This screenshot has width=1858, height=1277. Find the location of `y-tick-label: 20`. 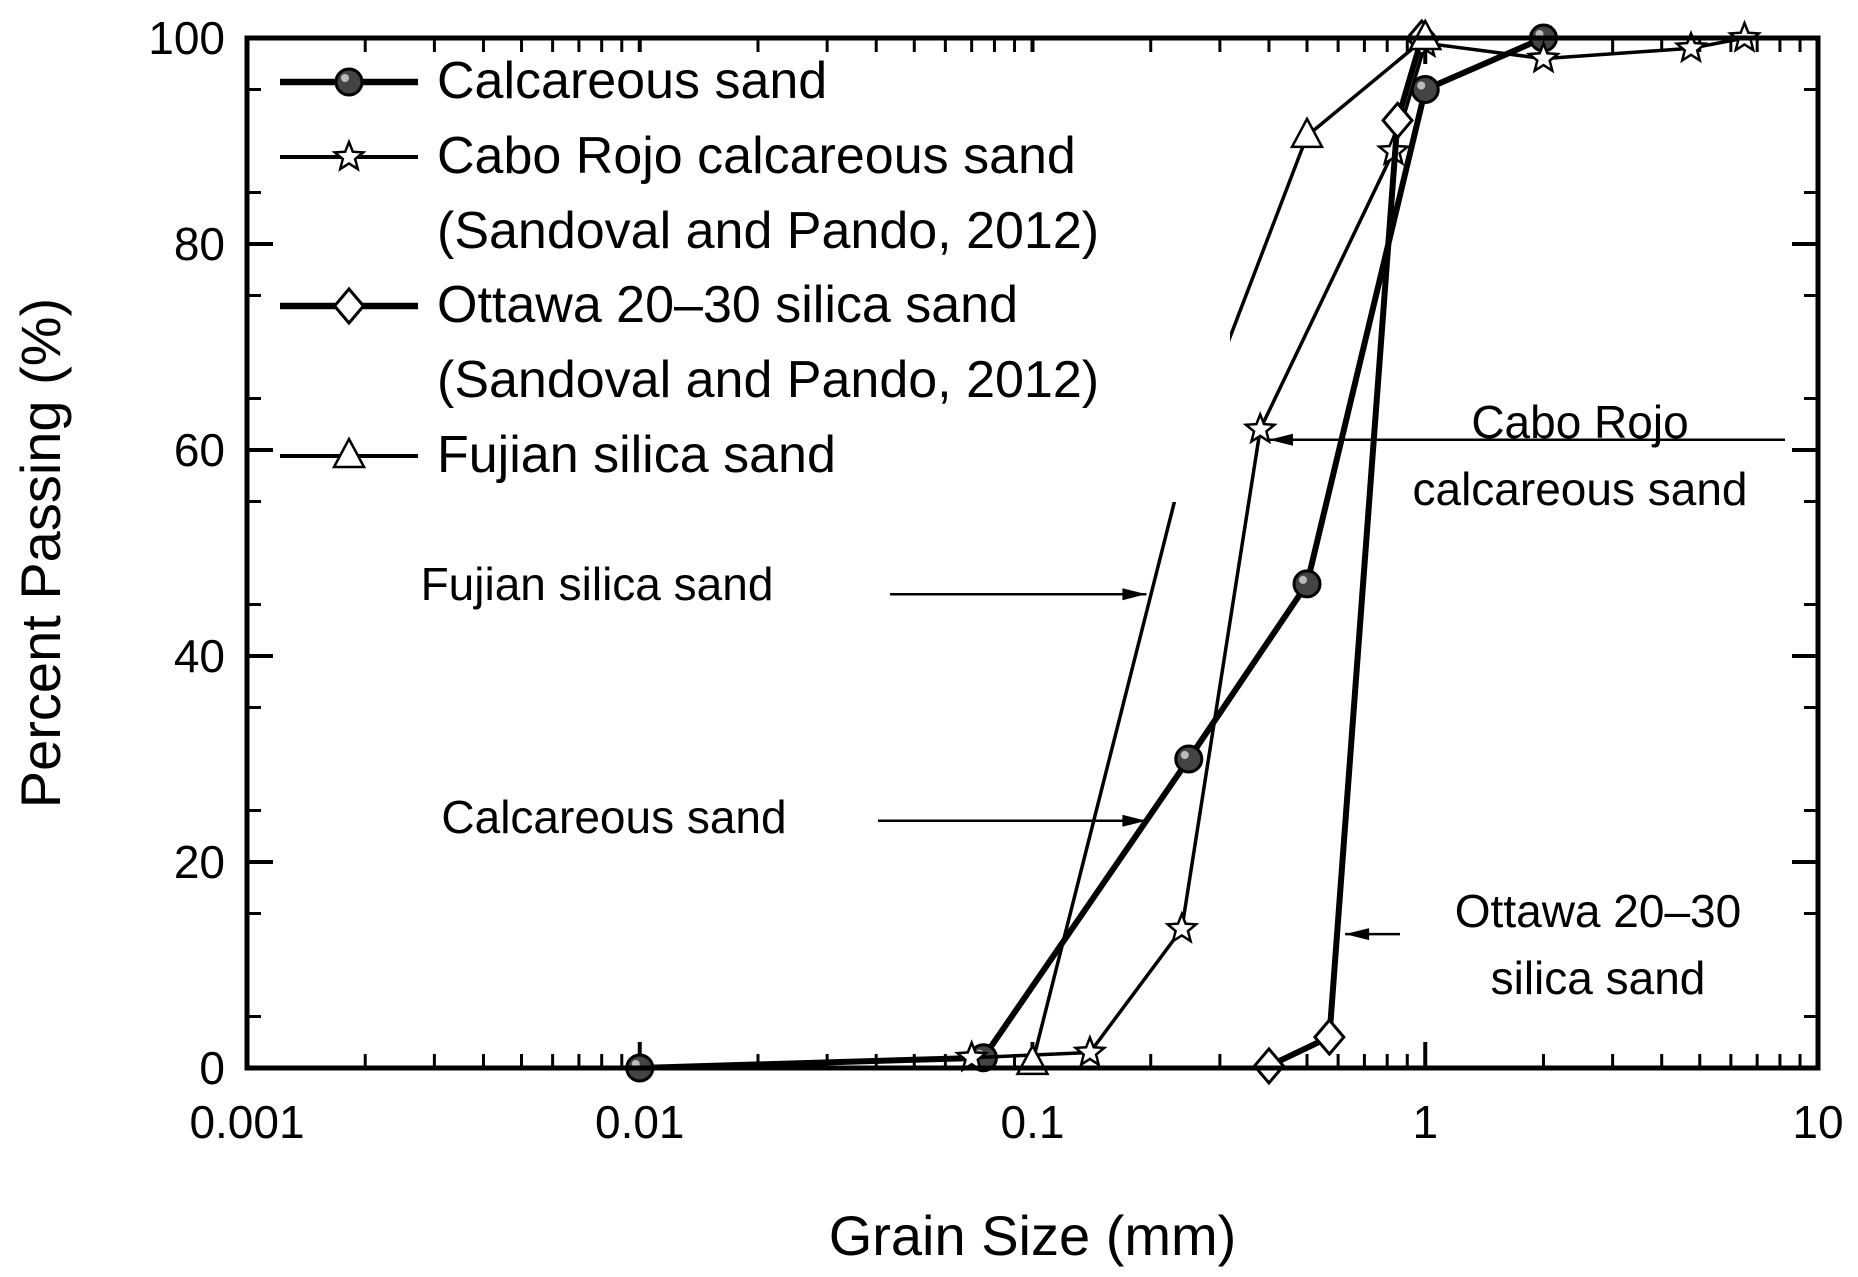

y-tick-label: 20 is located at coordinates (199, 862).